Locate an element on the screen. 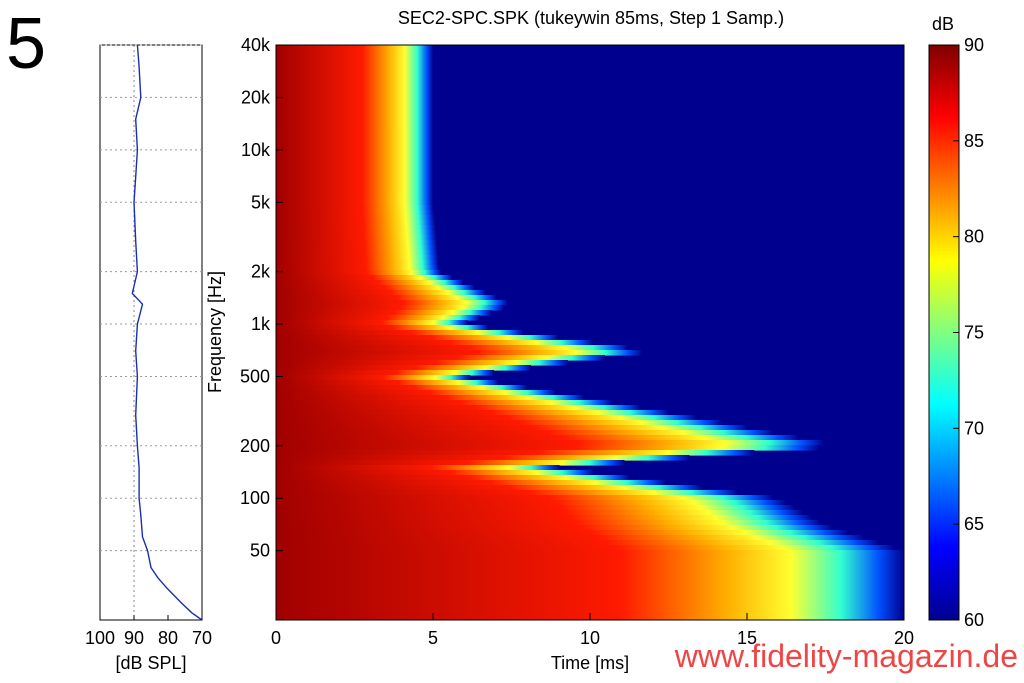 This screenshot has height=683, width=1024. colorbar-tick-label: 90 is located at coordinates (974, 45).